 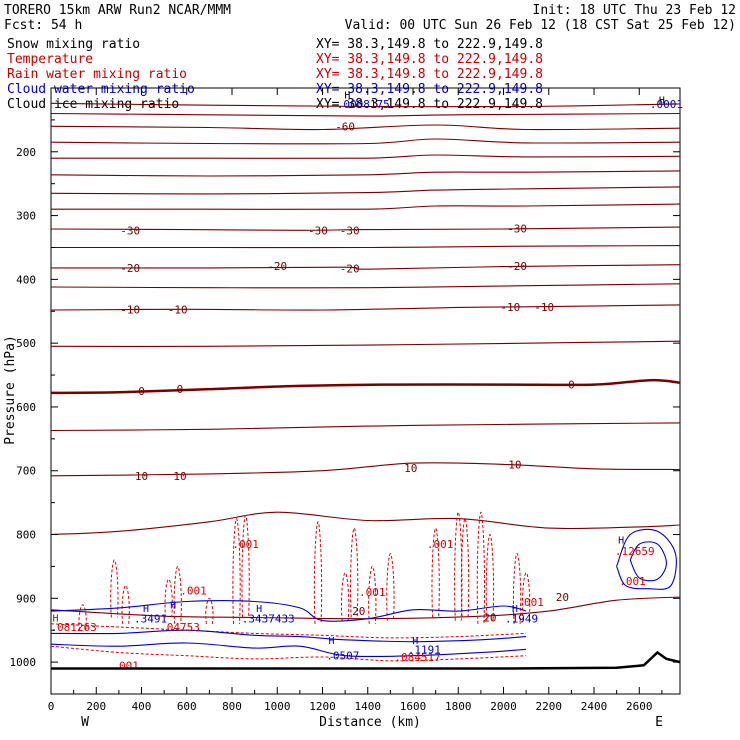 I want to click on y-axis-label: Pressure (hPa), so click(x=10, y=390).